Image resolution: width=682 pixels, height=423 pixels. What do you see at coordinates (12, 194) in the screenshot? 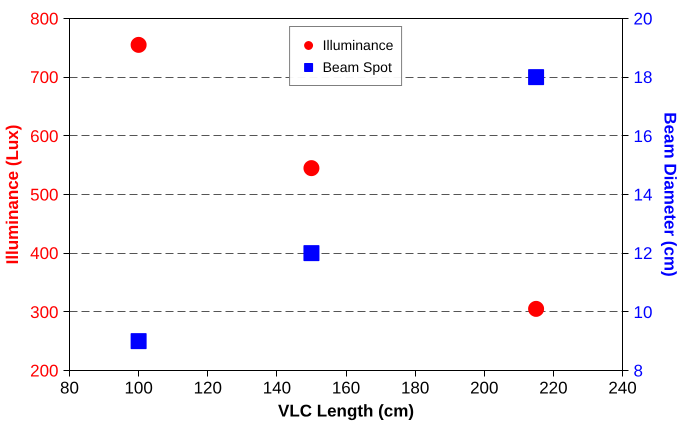
I see `y-axis-title: Illuminance (Lux)` at bounding box center [12, 194].